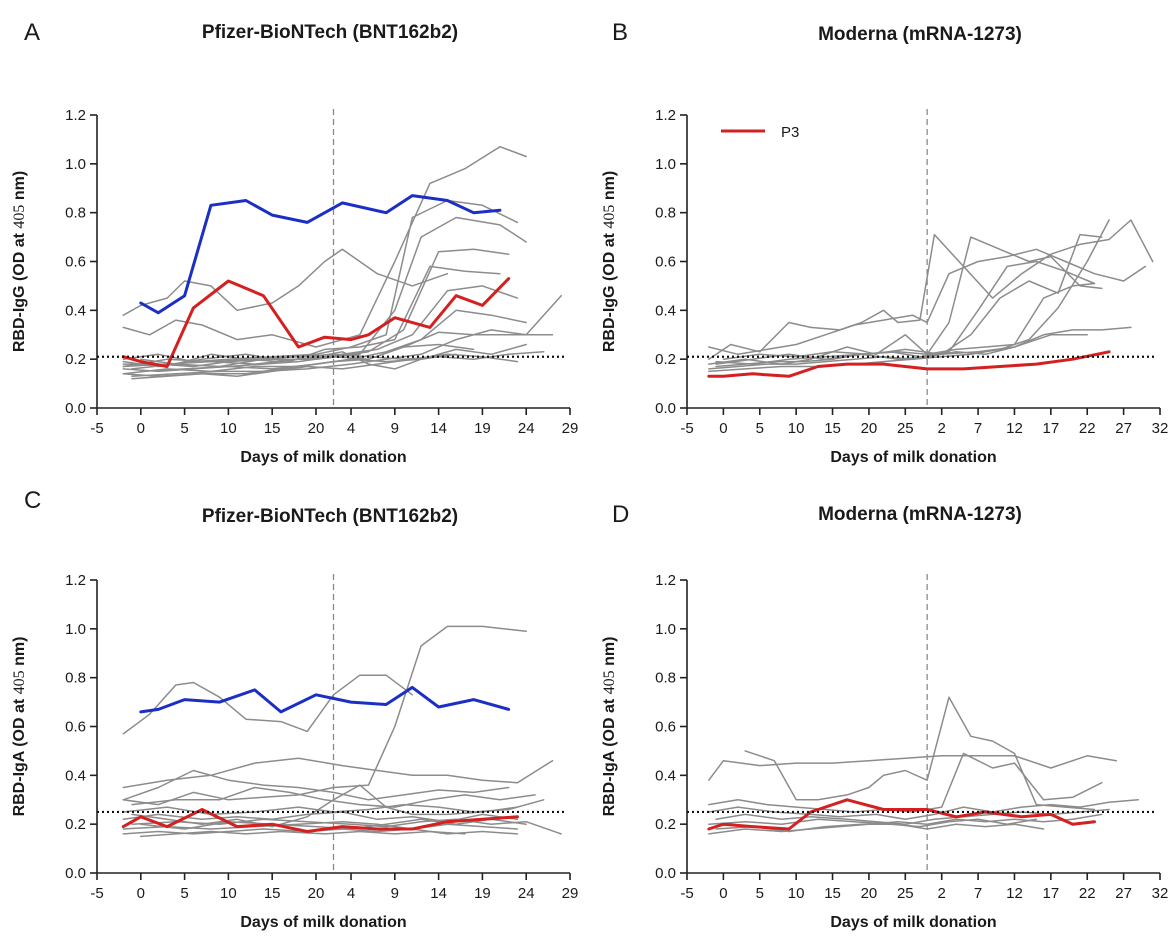  Describe the element at coordinates (1160, 893) in the screenshot. I see `x-tick-label: 32` at that location.